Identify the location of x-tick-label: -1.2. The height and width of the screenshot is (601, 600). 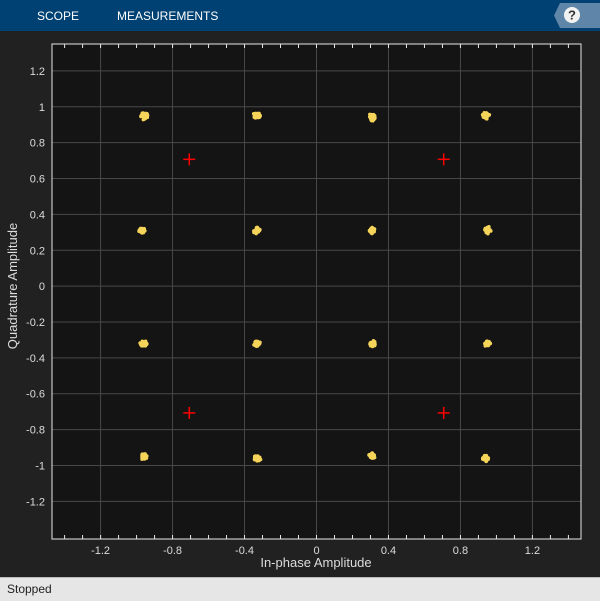
(100, 551).